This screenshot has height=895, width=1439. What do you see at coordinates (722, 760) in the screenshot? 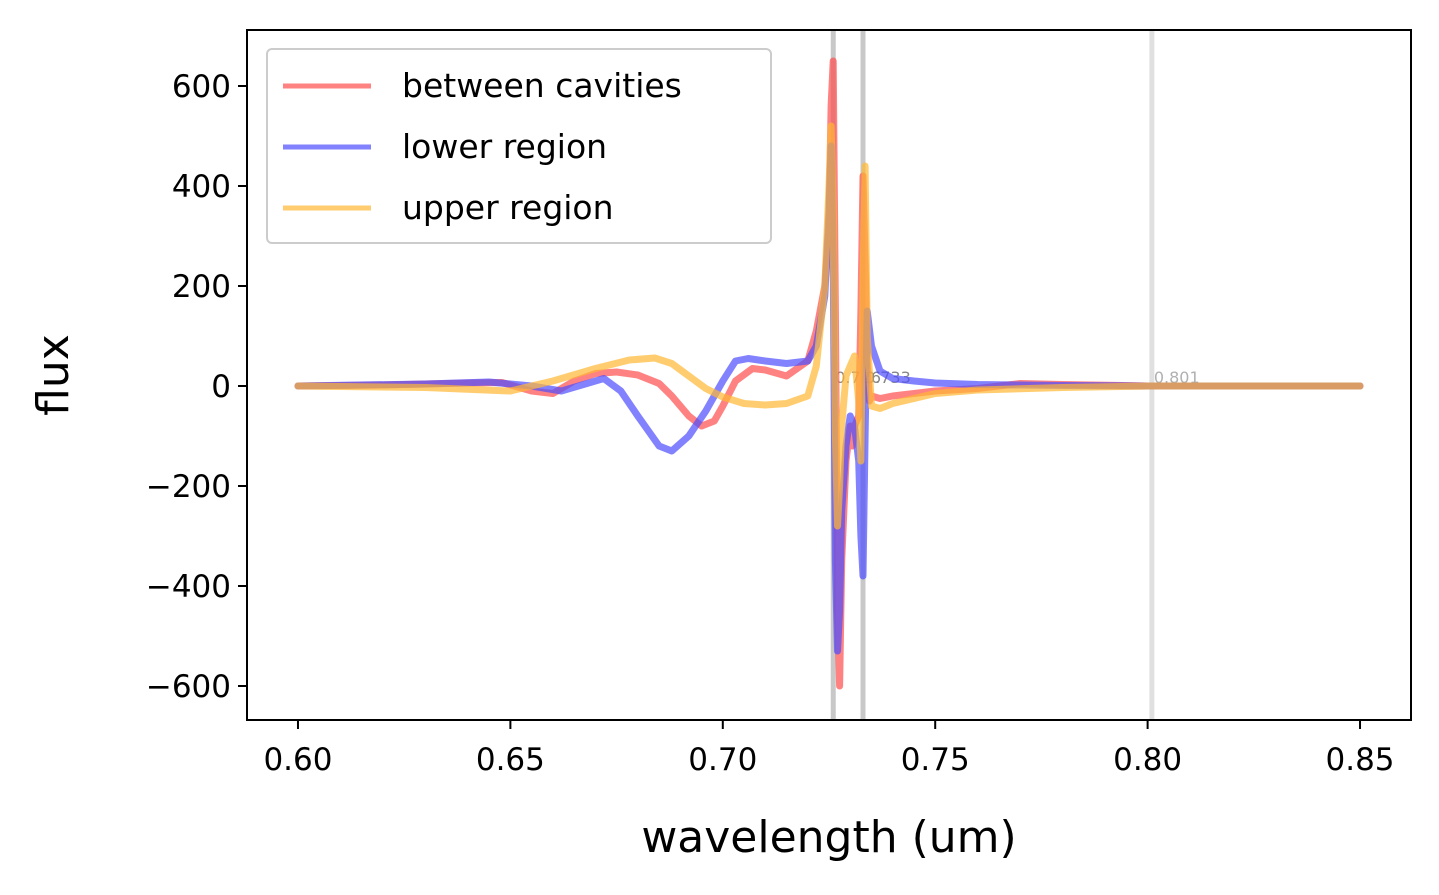
I see `x-tick-label: 0.70` at bounding box center [722, 760].